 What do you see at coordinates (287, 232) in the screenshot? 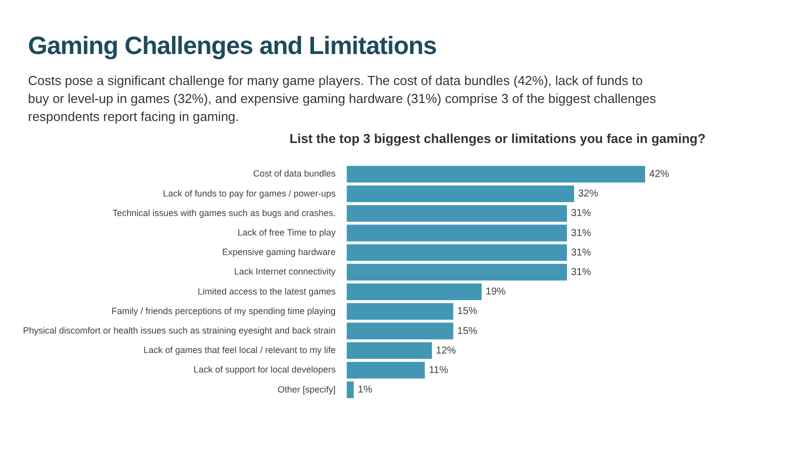
I see `y-tick-label: Lack of free Time to play` at bounding box center [287, 232].